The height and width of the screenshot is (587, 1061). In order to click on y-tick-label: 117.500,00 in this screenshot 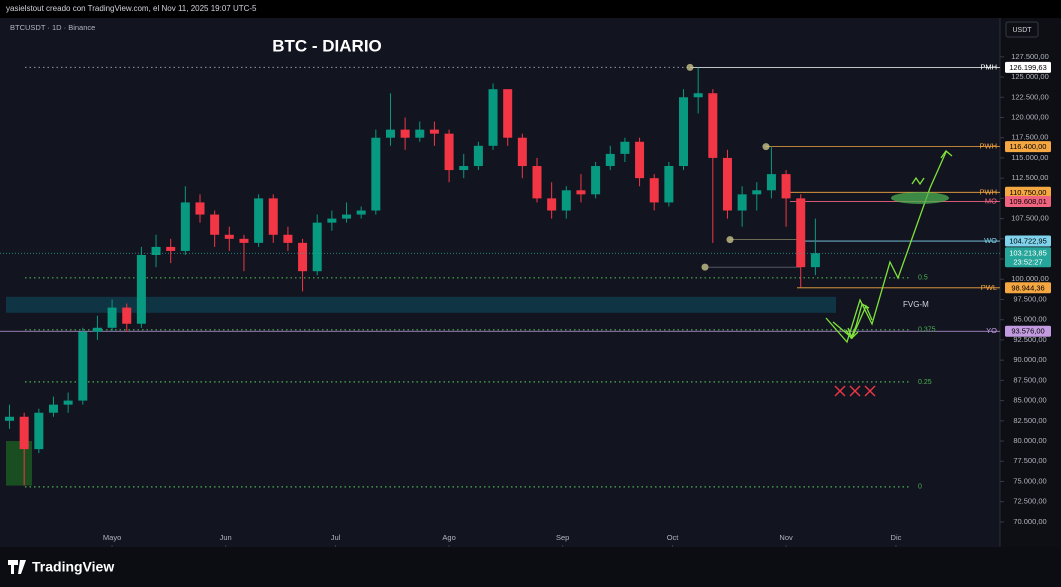, I will do `click(1030, 137)`.